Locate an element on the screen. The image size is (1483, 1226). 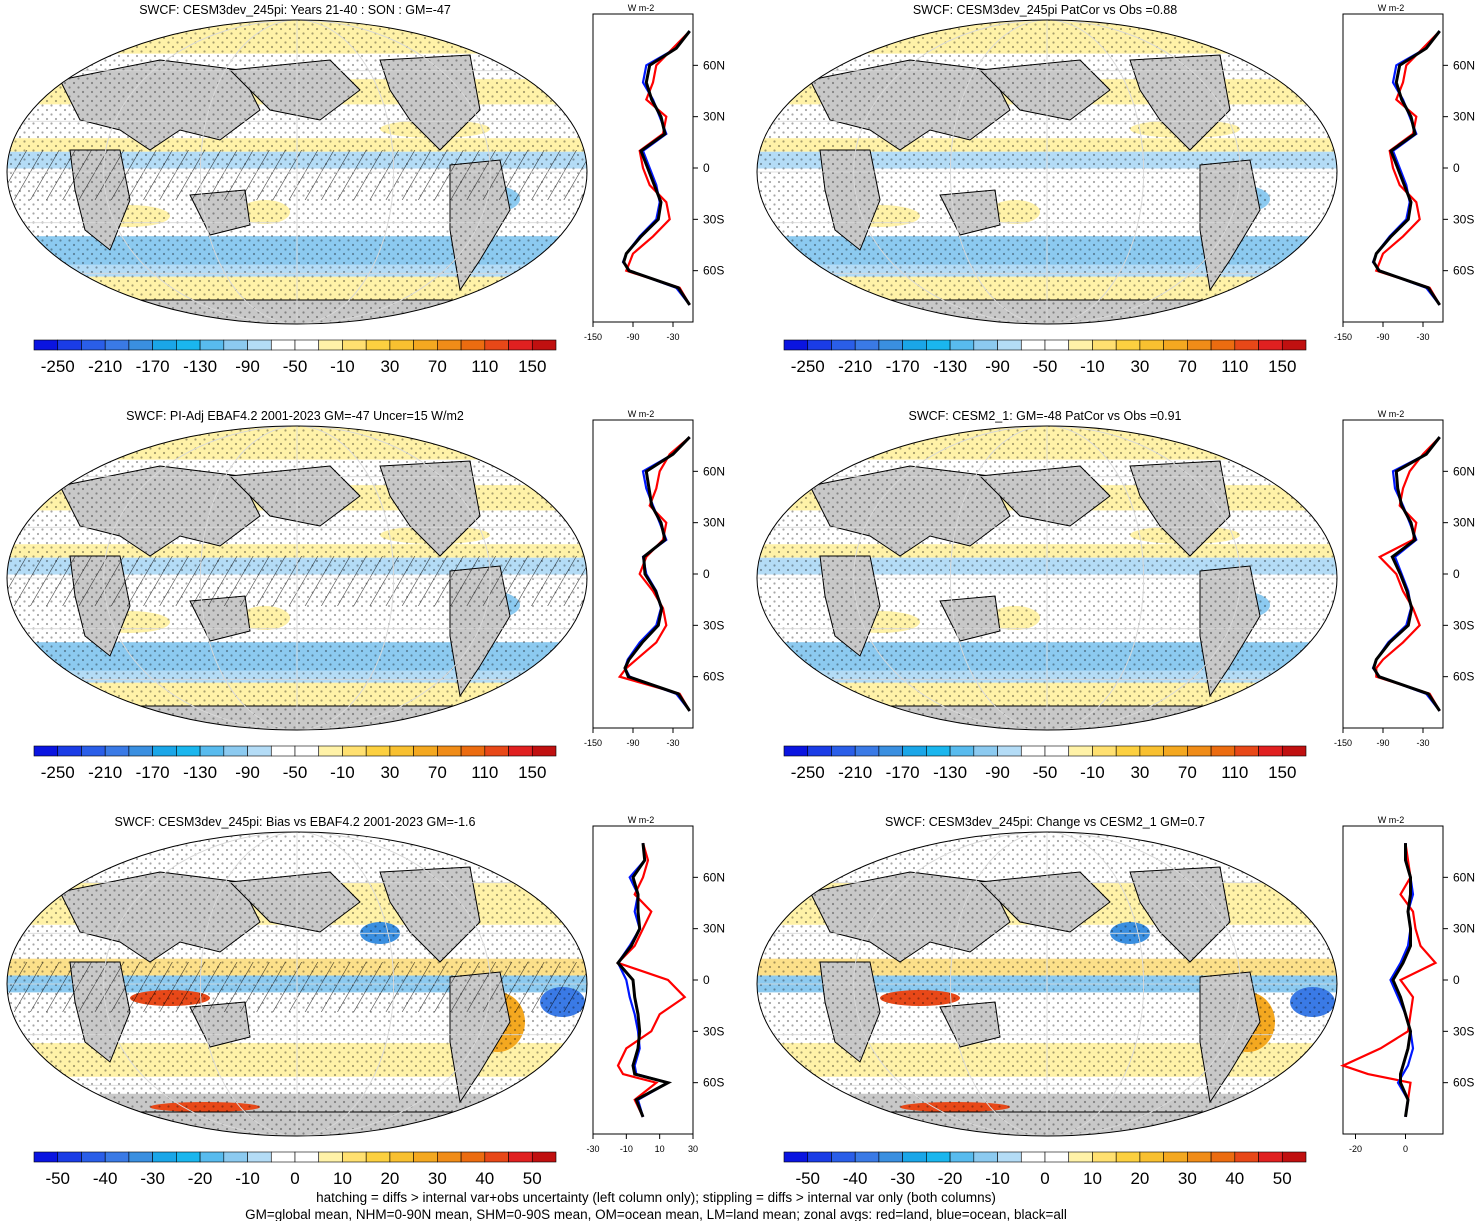
colorbar-label: 20 is located at coordinates (389, 1178).